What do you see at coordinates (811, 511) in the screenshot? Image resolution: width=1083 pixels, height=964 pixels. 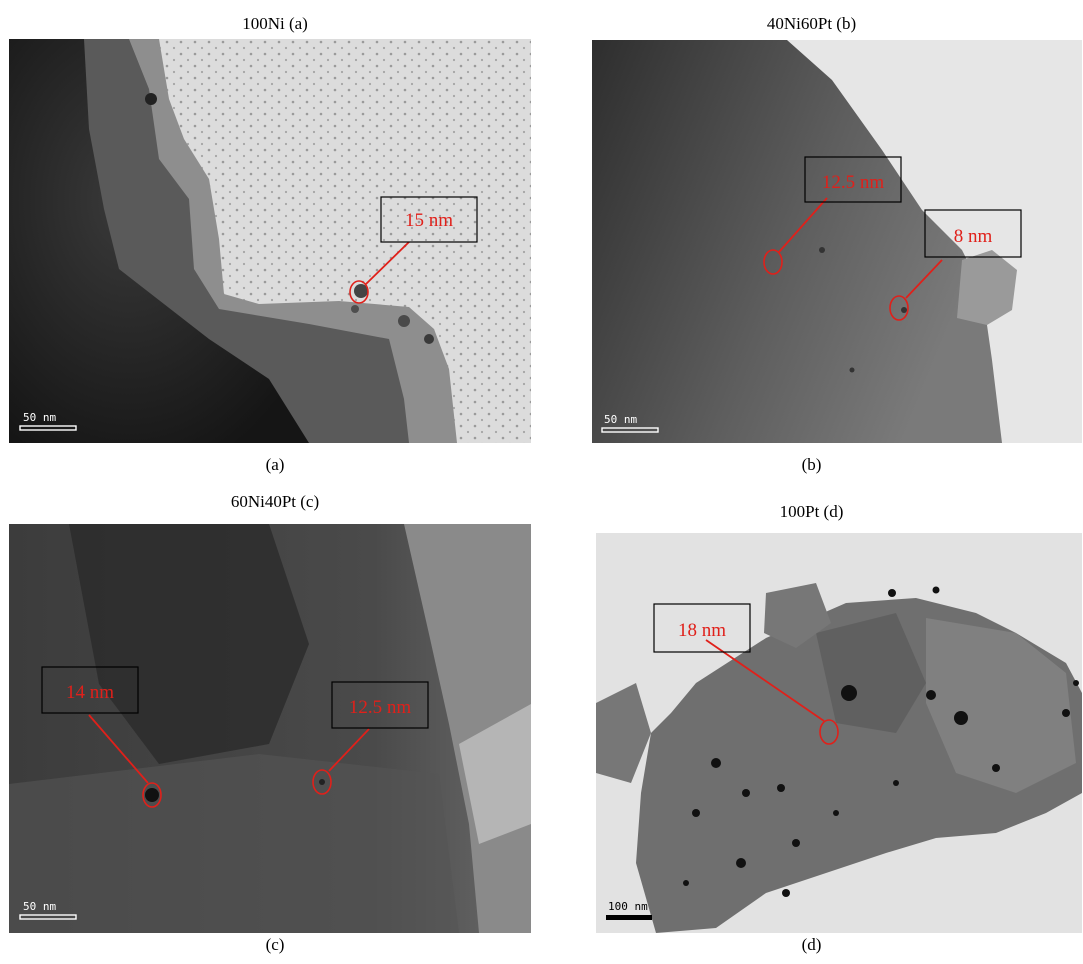 I see `panel-title-d: 100Pt (d)` at bounding box center [811, 511].